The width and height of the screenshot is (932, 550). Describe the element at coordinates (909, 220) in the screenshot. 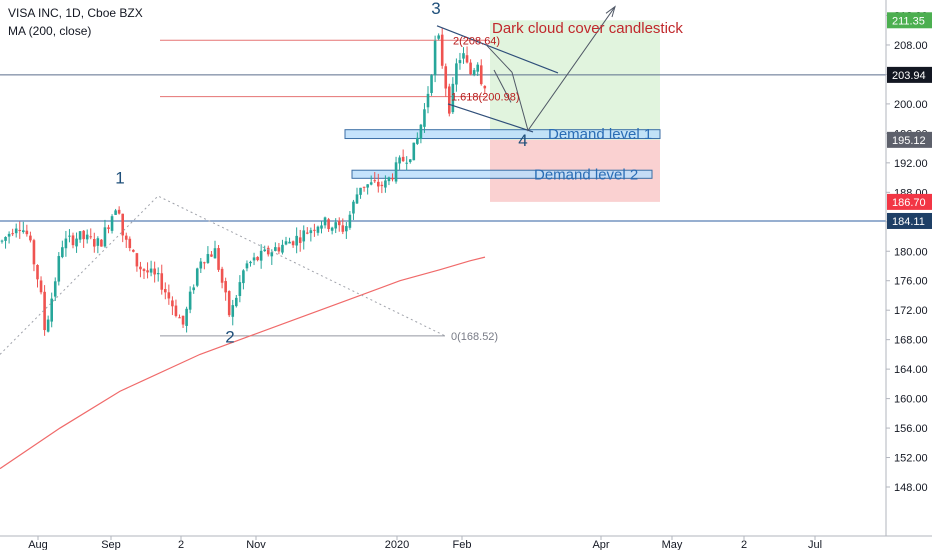

I see `price-badge-level` at that location.